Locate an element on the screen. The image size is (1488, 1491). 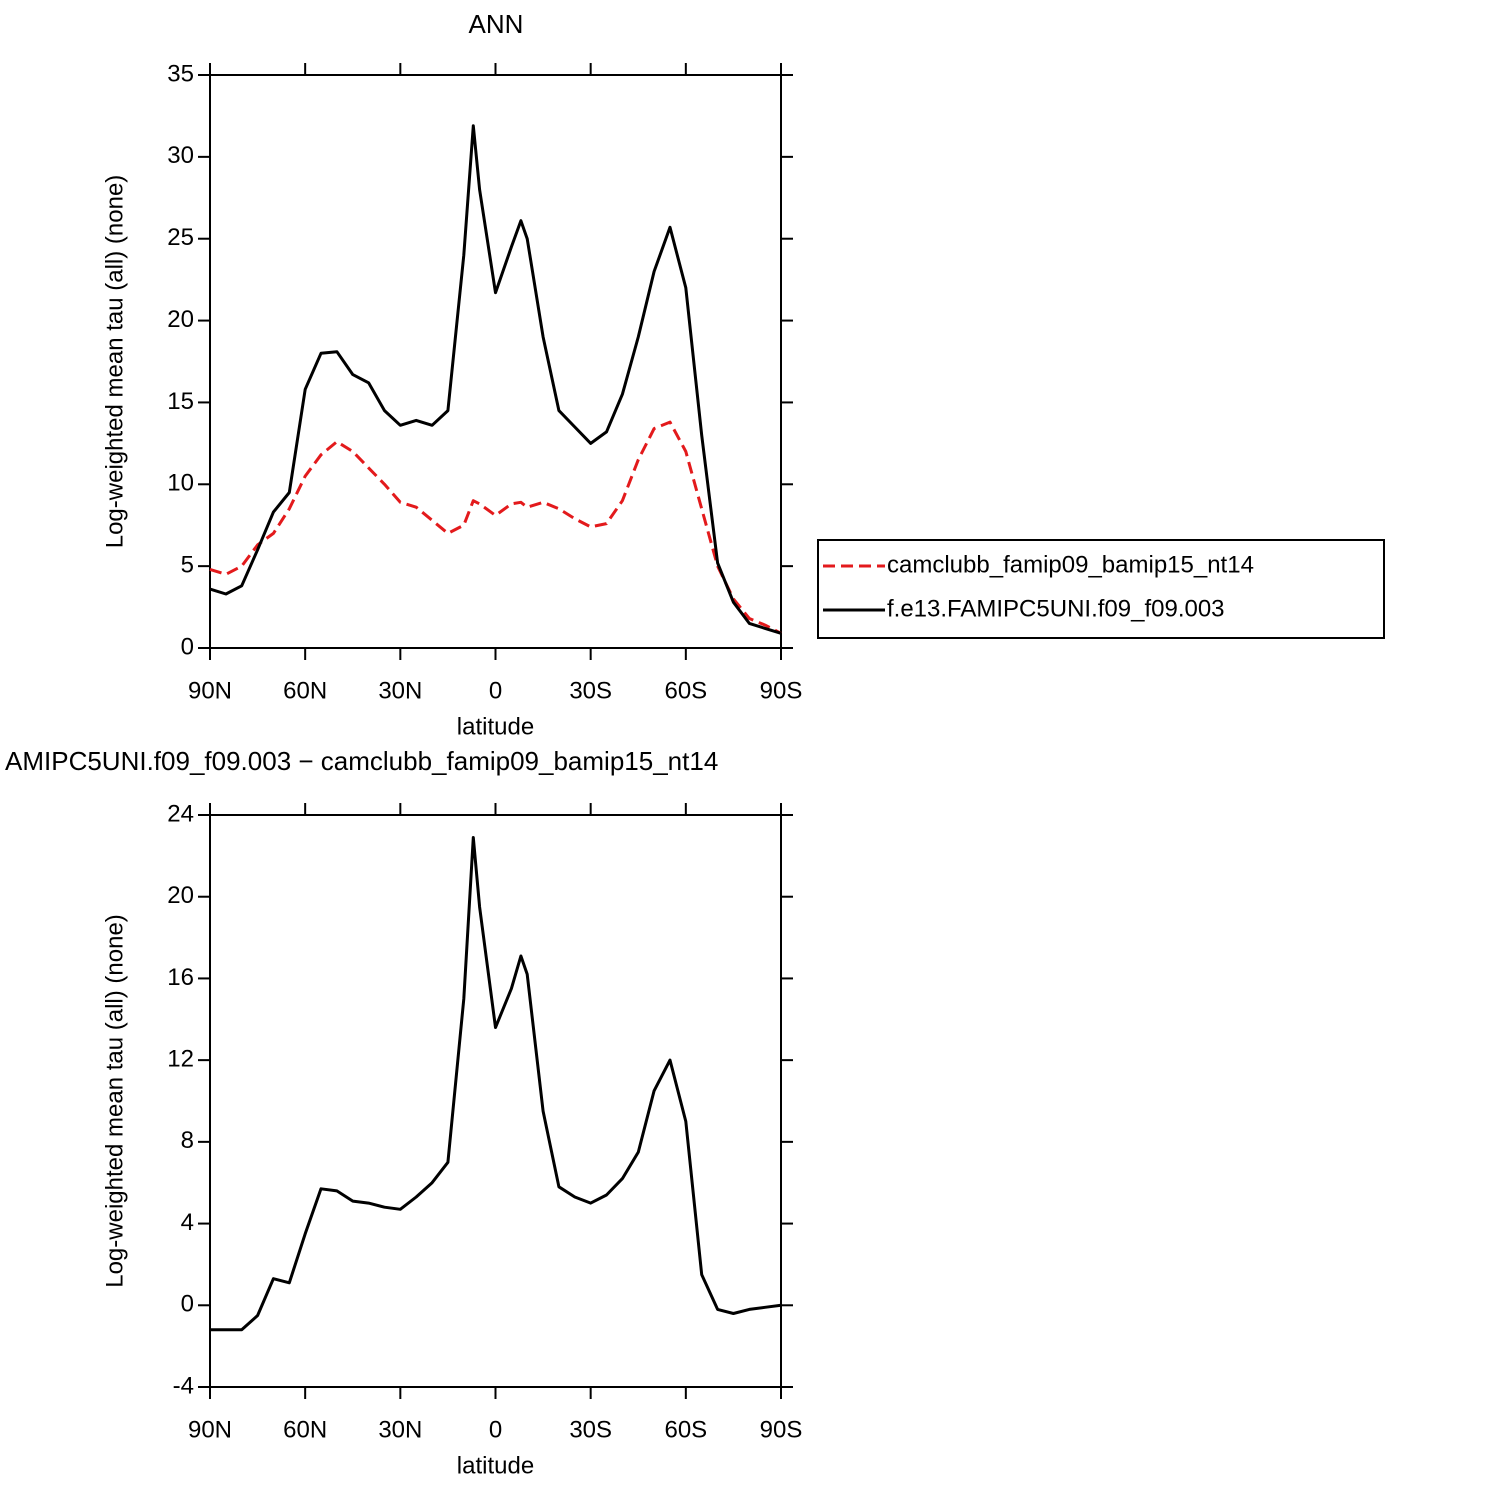
y-tick-label: 35 is located at coordinates (180, 73).